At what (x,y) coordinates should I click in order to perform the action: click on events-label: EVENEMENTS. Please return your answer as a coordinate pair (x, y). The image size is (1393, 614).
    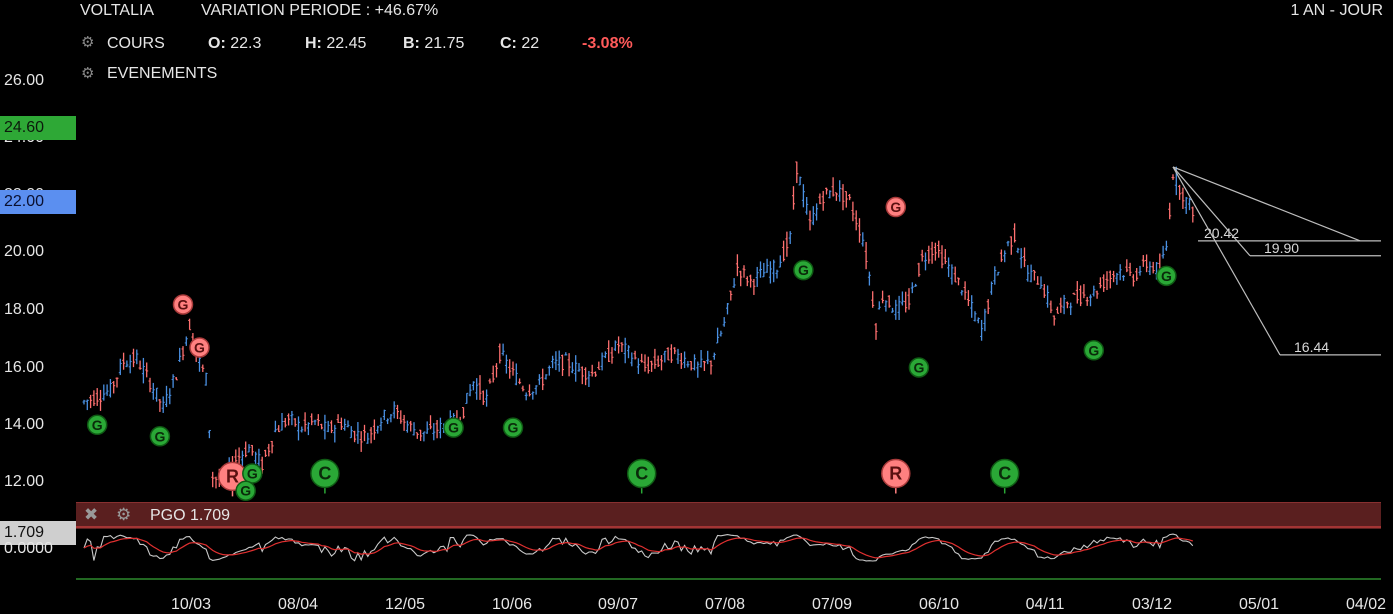
    Looking at the image, I should click on (162, 73).